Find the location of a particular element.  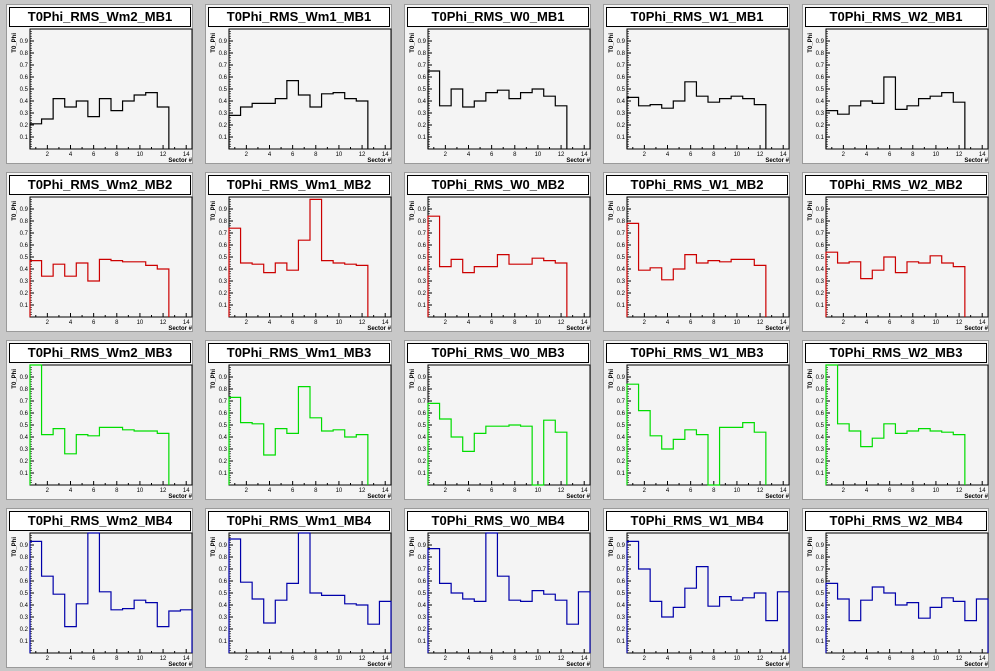

histogram-title: T0Phi_RMS_W2_MB3 is located at coordinates (896, 353).